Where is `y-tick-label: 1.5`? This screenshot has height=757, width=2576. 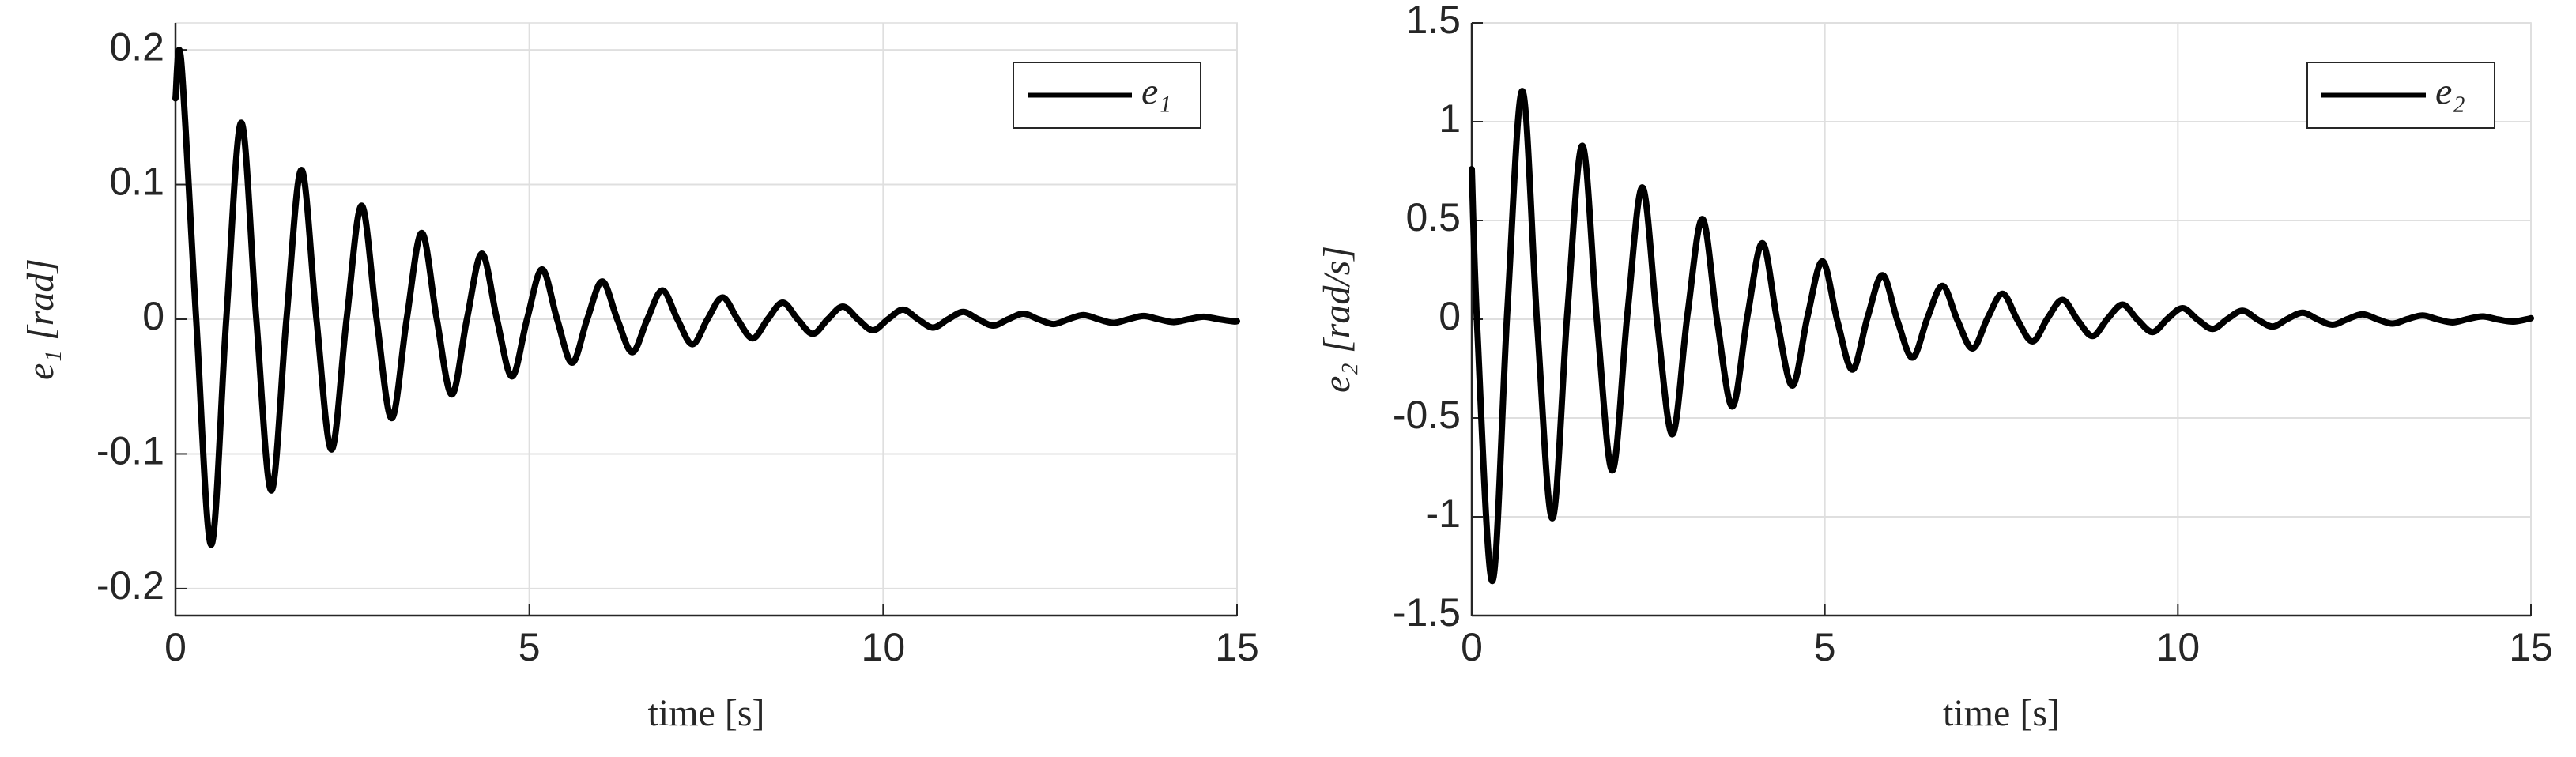
y-tick-label: 1.5 is located at coordinates (1433, 21).